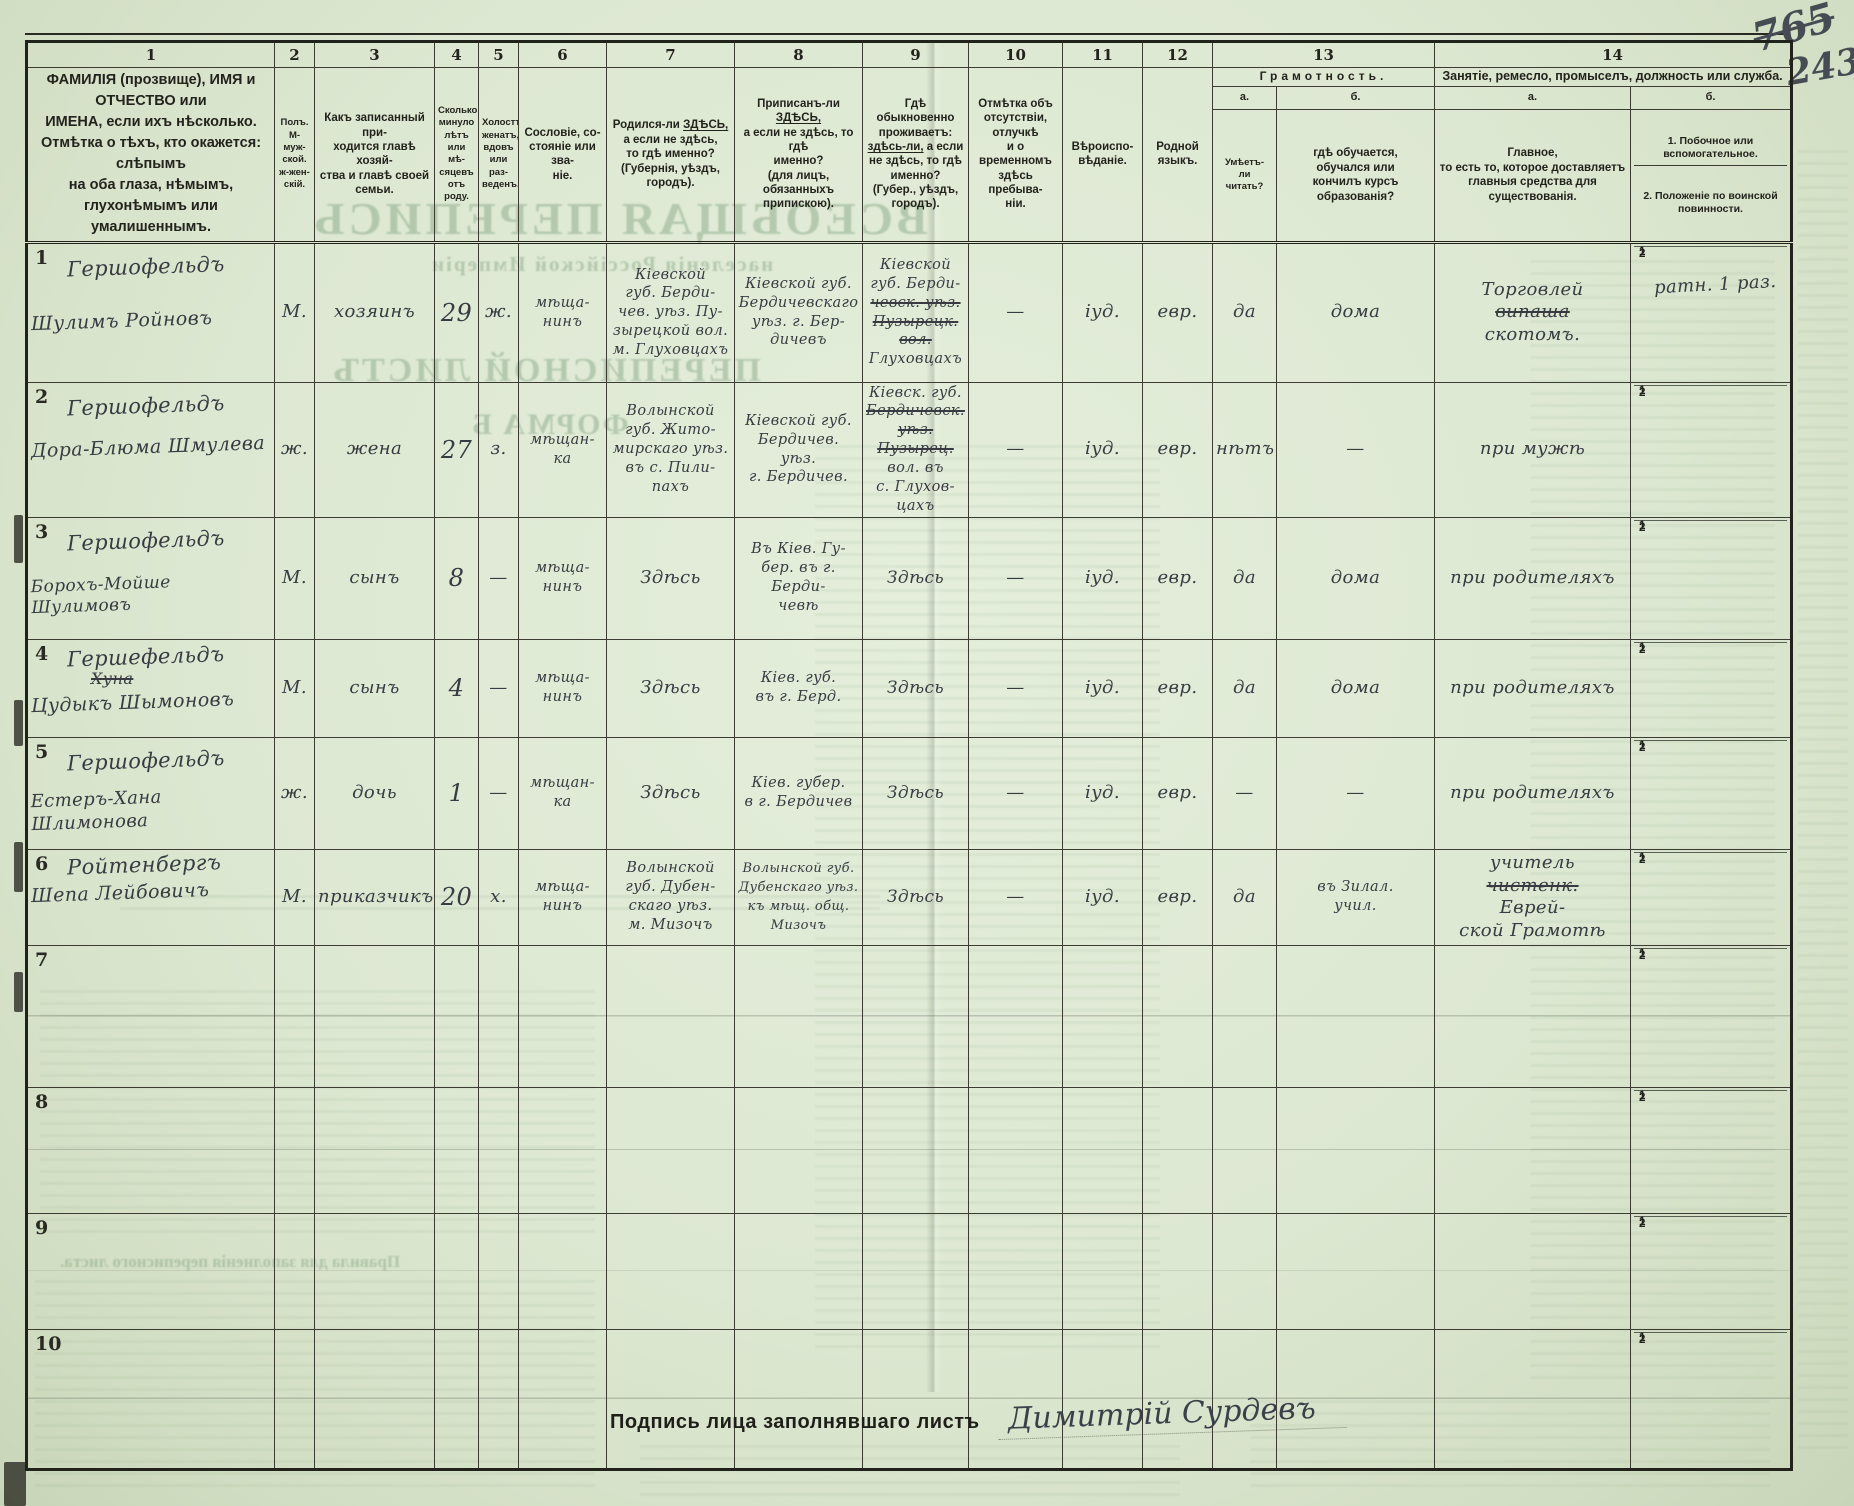  Describe the element at coordinates (48, 1343) in the screenshot. I see `row-number: 10` at that location.